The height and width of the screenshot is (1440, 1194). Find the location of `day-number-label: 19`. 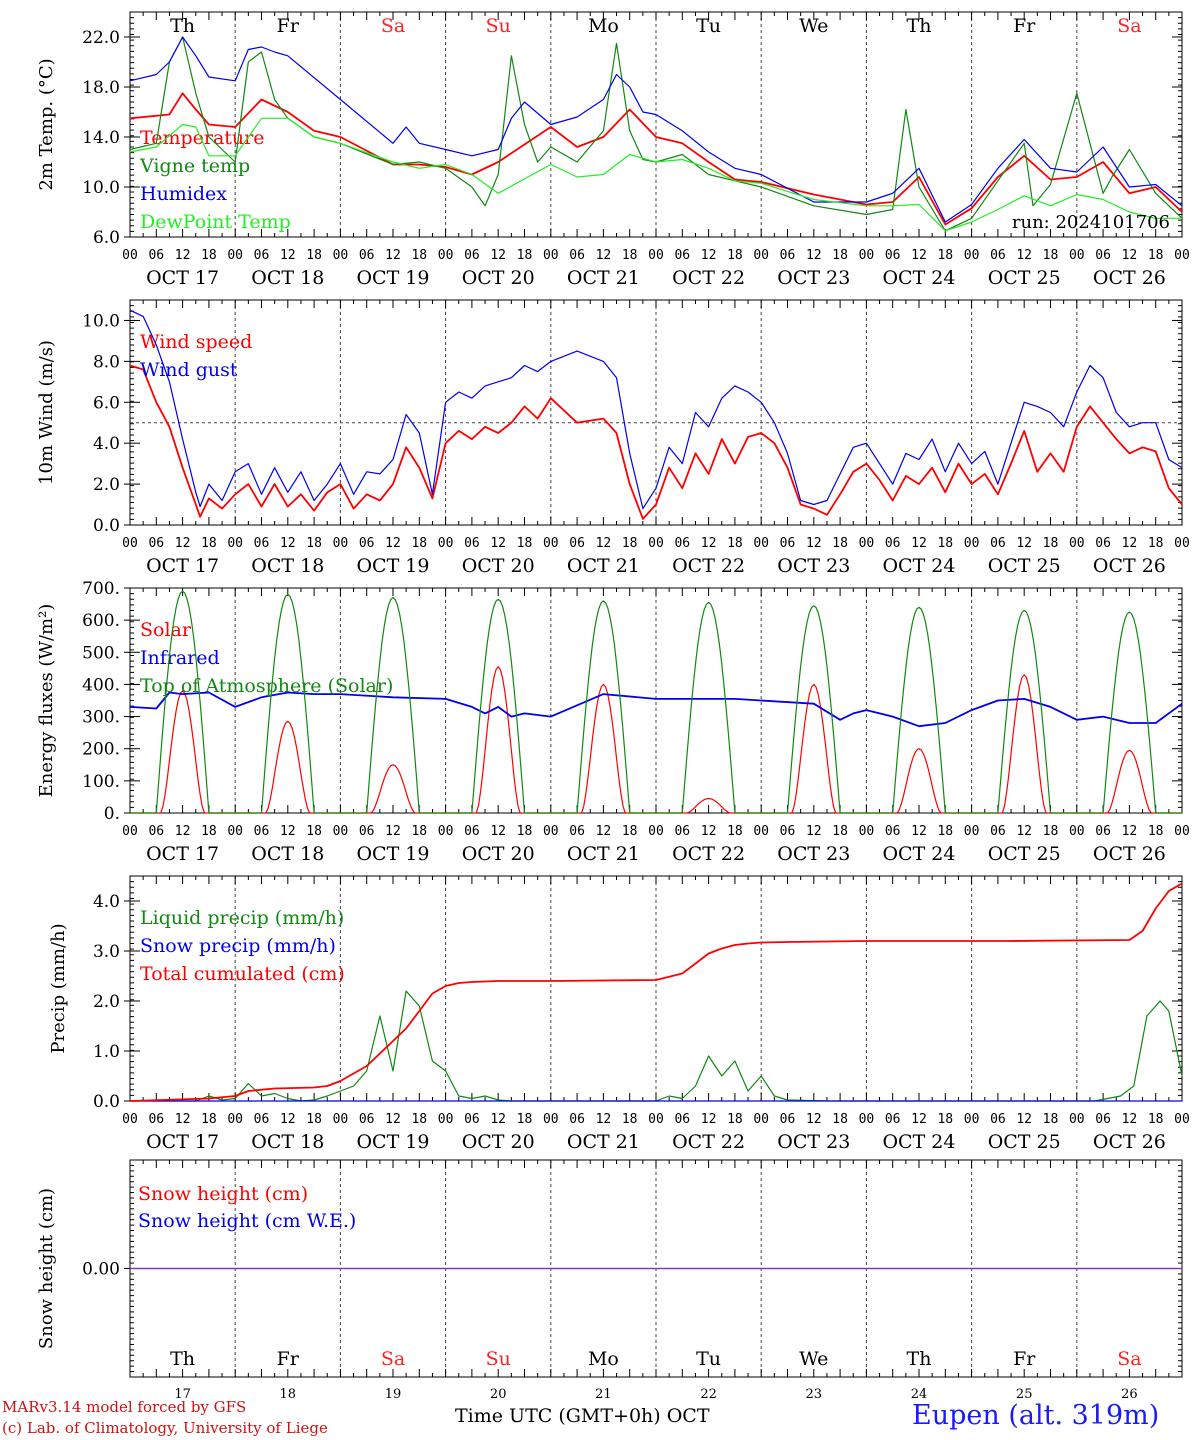

day-number-label: 19 is located at coordinates (393, 1394).